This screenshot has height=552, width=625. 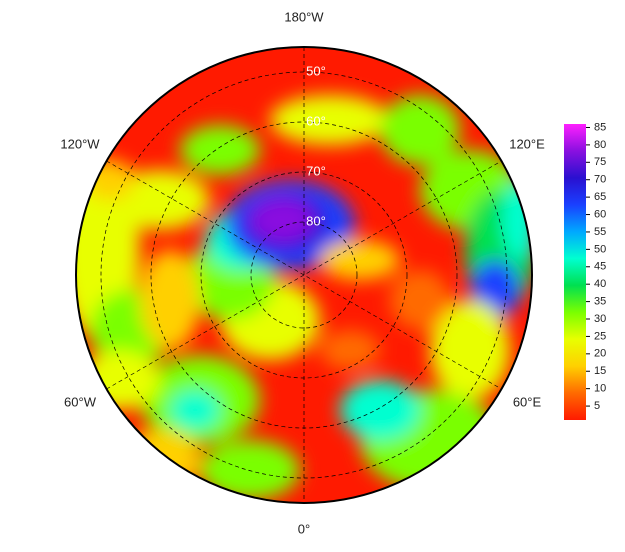 What do you see at coordinates (600, 336) in the screenshot?
I see `colorbar-tick-label: 25` at bounding box center [600, 336].